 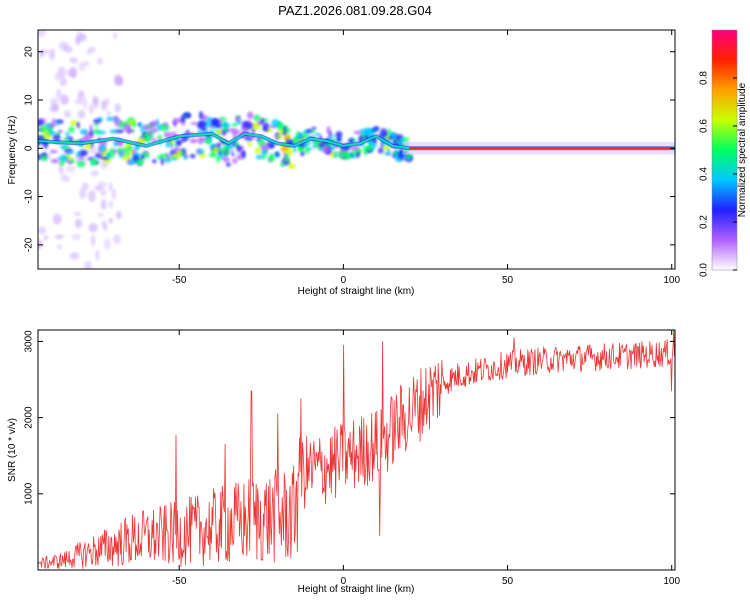 What do you see at coordinates (29, 148) in the screenshot?
I see `spectrogram-y-tick-label: 0` at bounding box center [29, 148].